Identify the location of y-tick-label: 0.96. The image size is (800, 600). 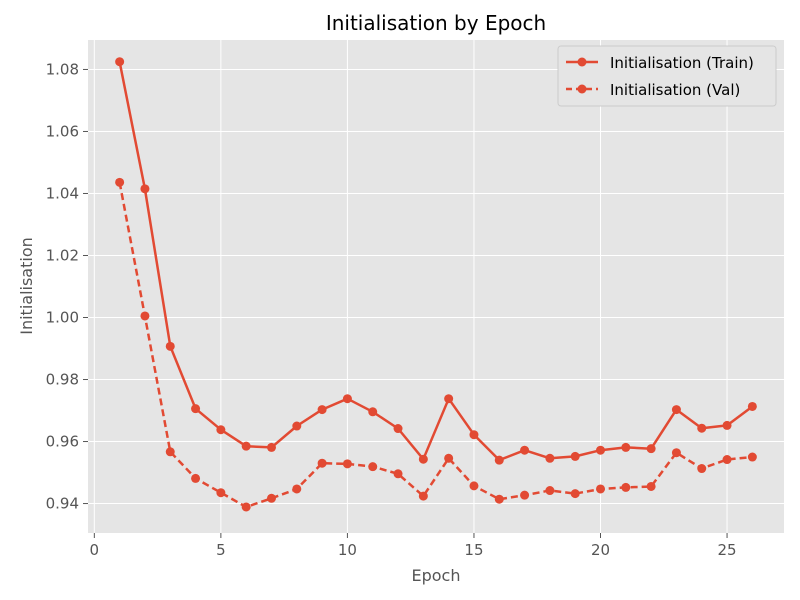
(62, 442).